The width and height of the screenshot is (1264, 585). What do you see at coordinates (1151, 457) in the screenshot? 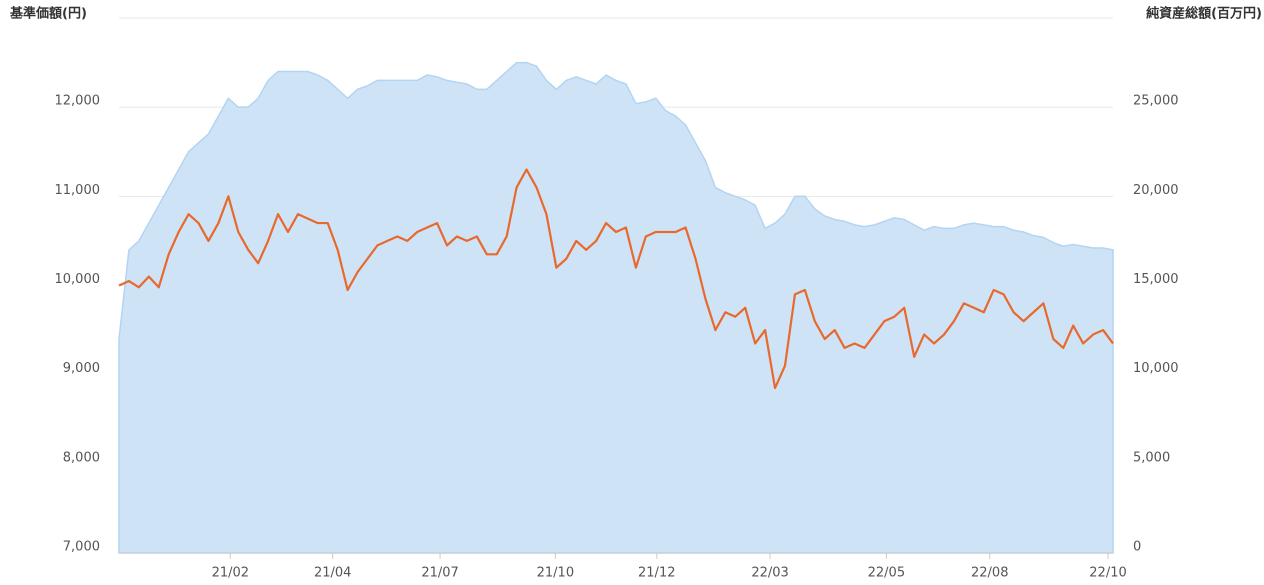
I see `y2-tick-label: 5,000` at bounding box center [1151, 457].